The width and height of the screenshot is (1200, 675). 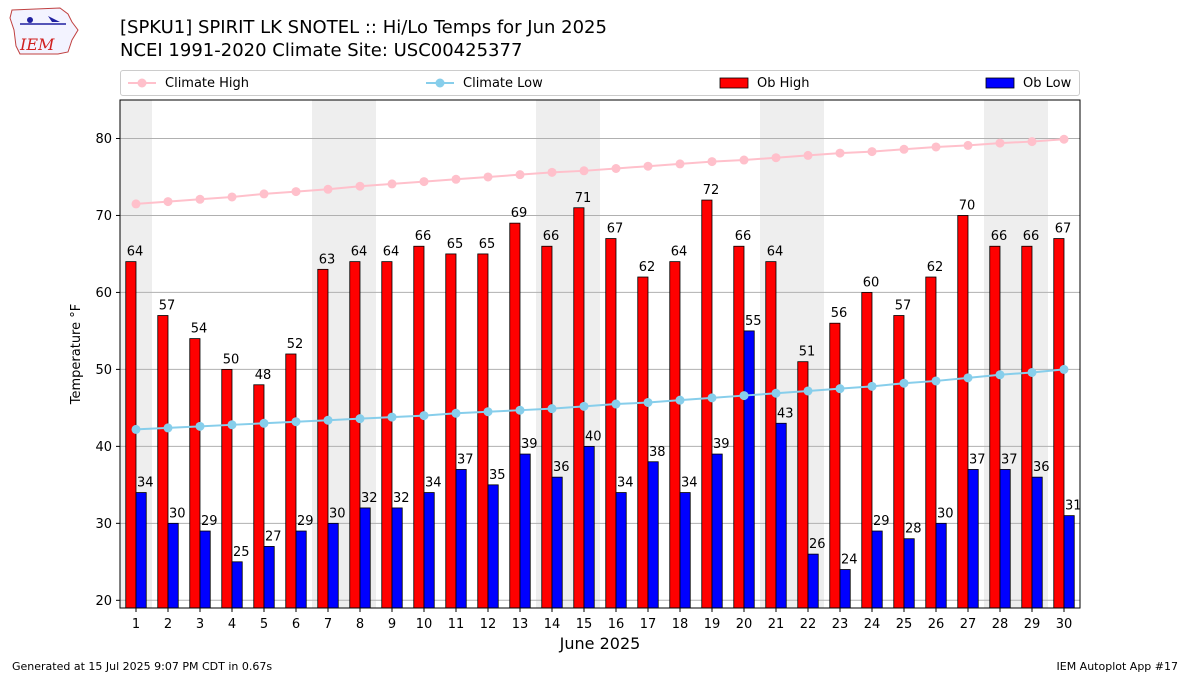 What do you see at coordinates (871, 282) in the screenshot?
I see `ob-high-label: 60` at bounding box center [871, 282].